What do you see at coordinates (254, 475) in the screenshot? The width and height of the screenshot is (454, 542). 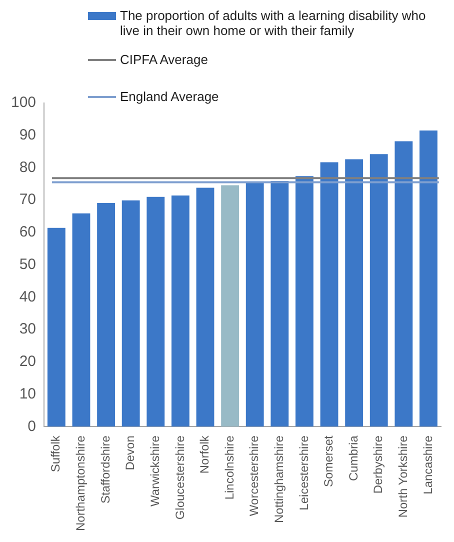 I see `x-tick-label: Worcestershire` at bounding box center [254, 475].